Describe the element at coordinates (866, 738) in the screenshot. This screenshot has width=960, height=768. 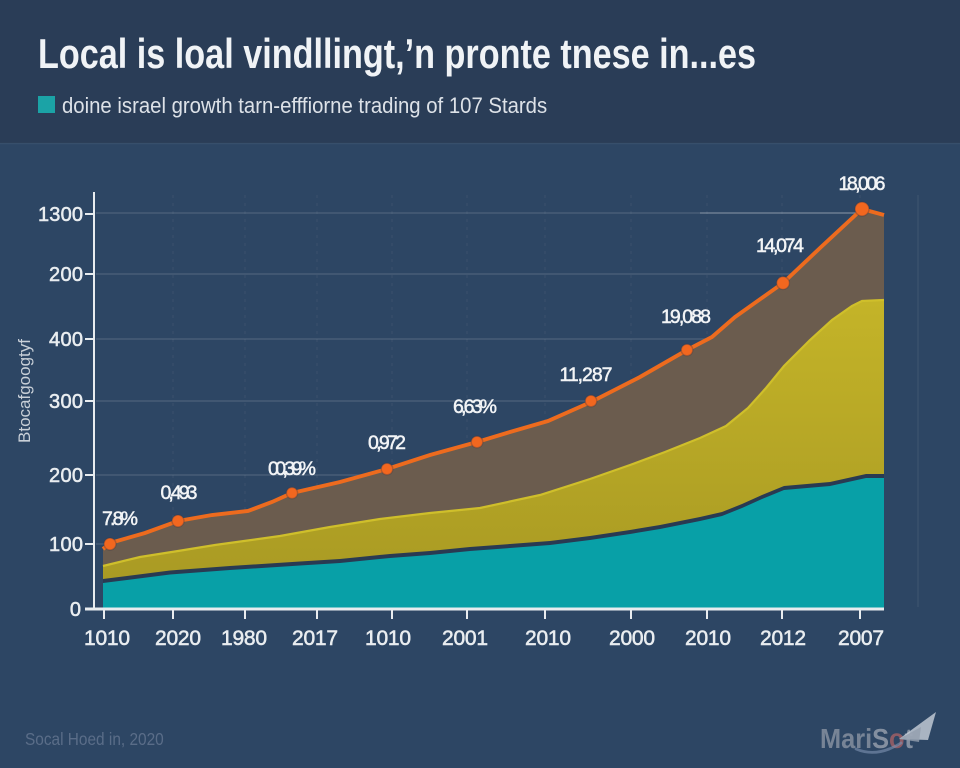
I see `svg-text: MariSot` at that location.